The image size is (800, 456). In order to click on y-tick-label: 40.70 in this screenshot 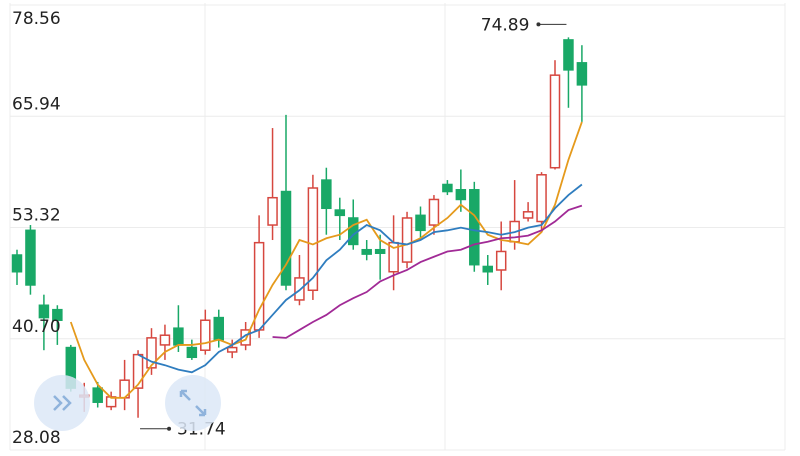, I will do `click(36, 327)`.